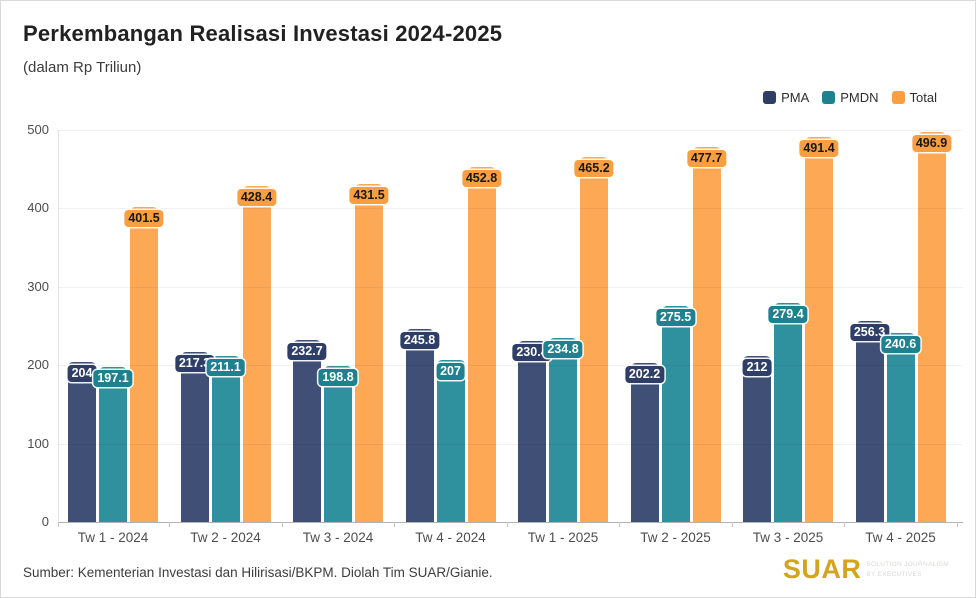  Describe the element at coordinates (45, 521) in the screenshot. I see `y-tick-label-0: 0` at that location.